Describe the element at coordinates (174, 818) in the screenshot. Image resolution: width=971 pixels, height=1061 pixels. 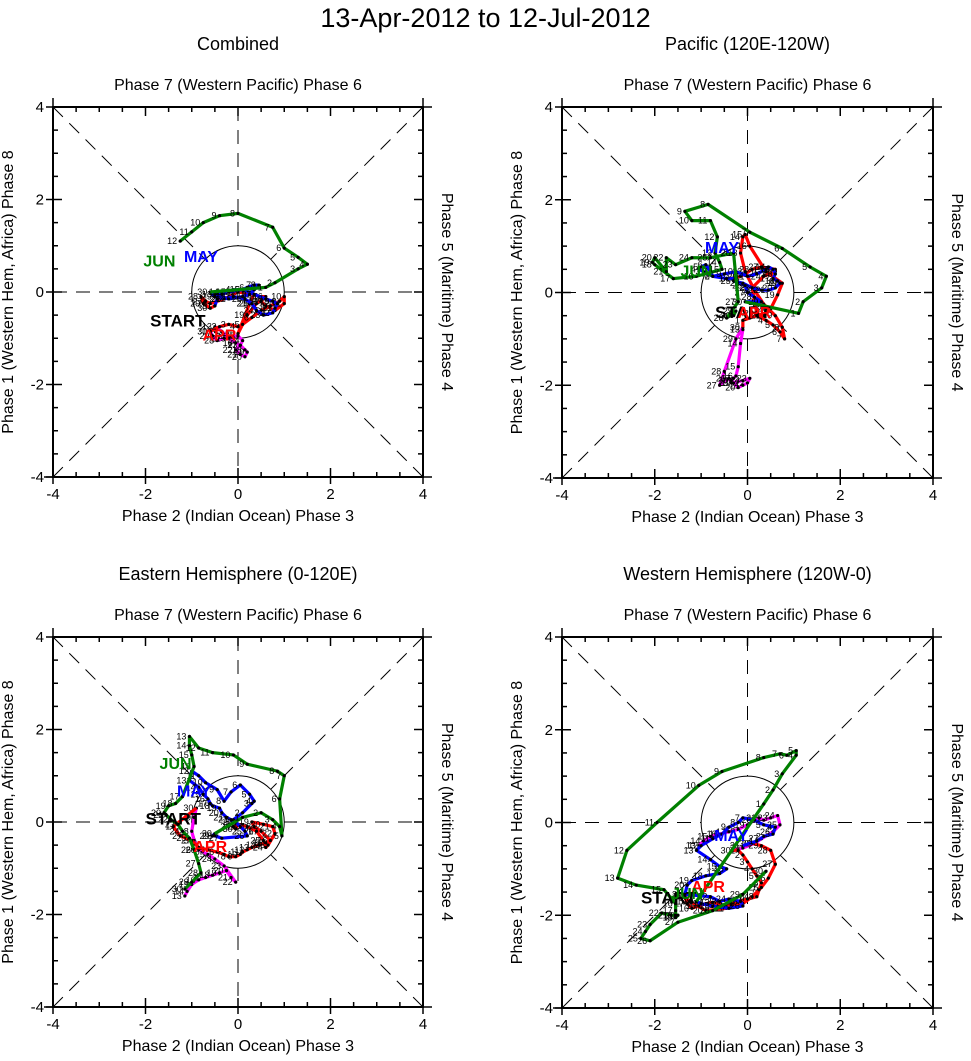
I see `start-label: START` at that location.